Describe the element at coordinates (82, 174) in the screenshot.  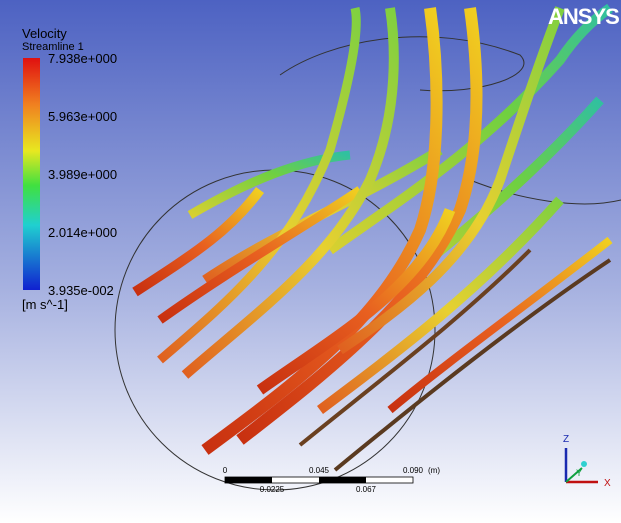
I see `legend-label: 3.989e+000` at that location.